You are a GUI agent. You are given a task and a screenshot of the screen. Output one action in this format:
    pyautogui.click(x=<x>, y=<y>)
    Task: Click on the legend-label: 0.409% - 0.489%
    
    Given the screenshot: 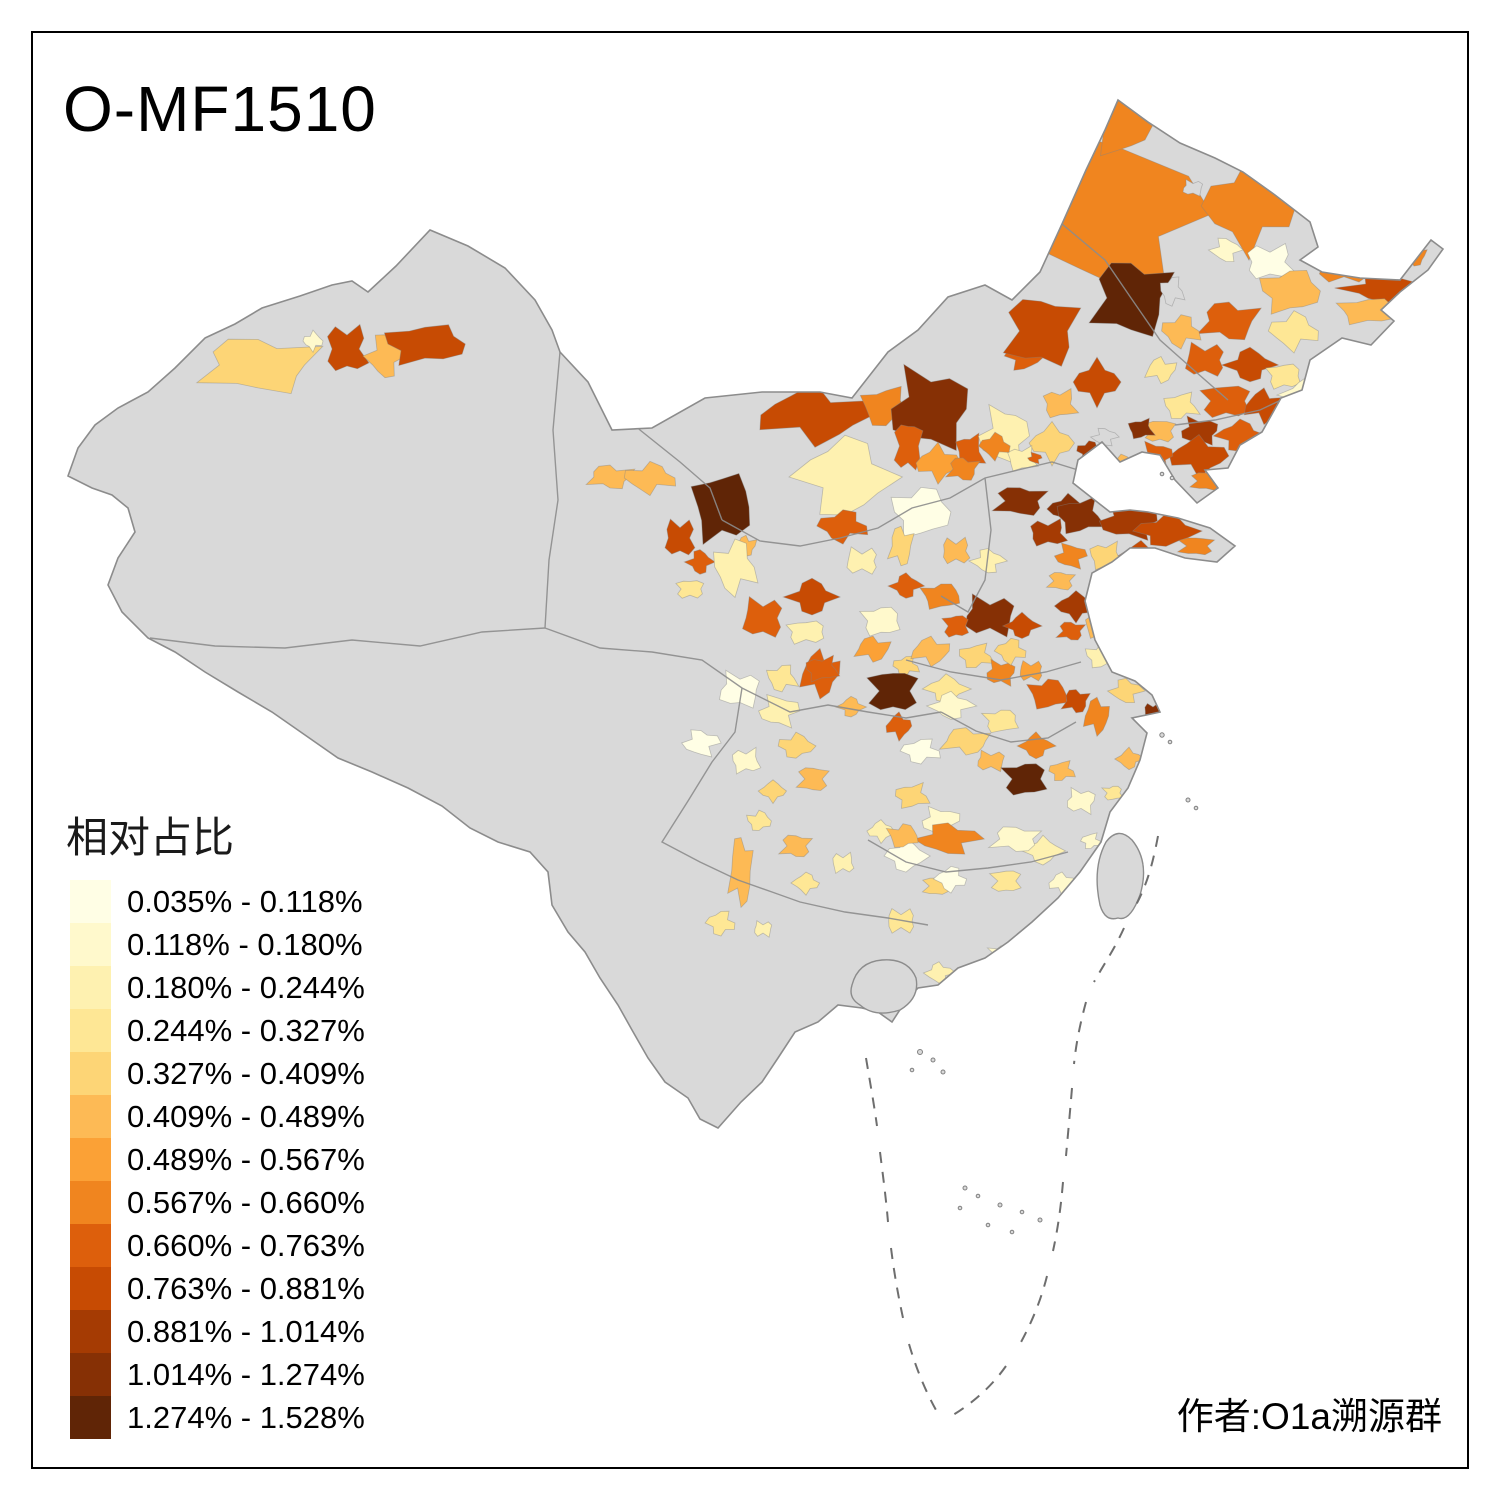 What is the action you would take?
    pyautogui.click(x=246, y=1116)
    